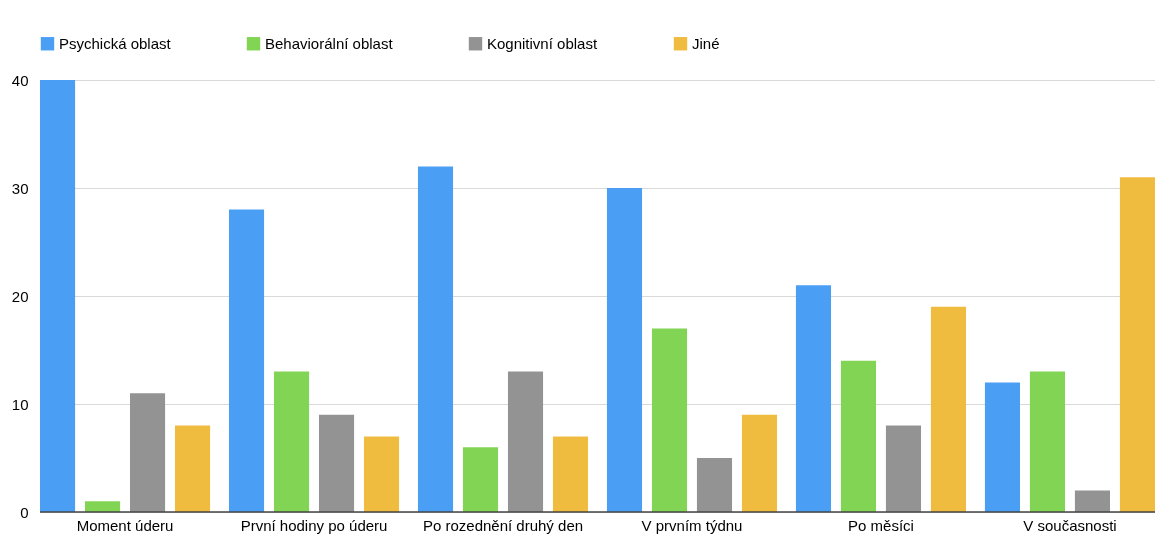 This screenshot has height=538, width=1155. I want to click on x-tick-label: Po měsíci, so click(881, 525).